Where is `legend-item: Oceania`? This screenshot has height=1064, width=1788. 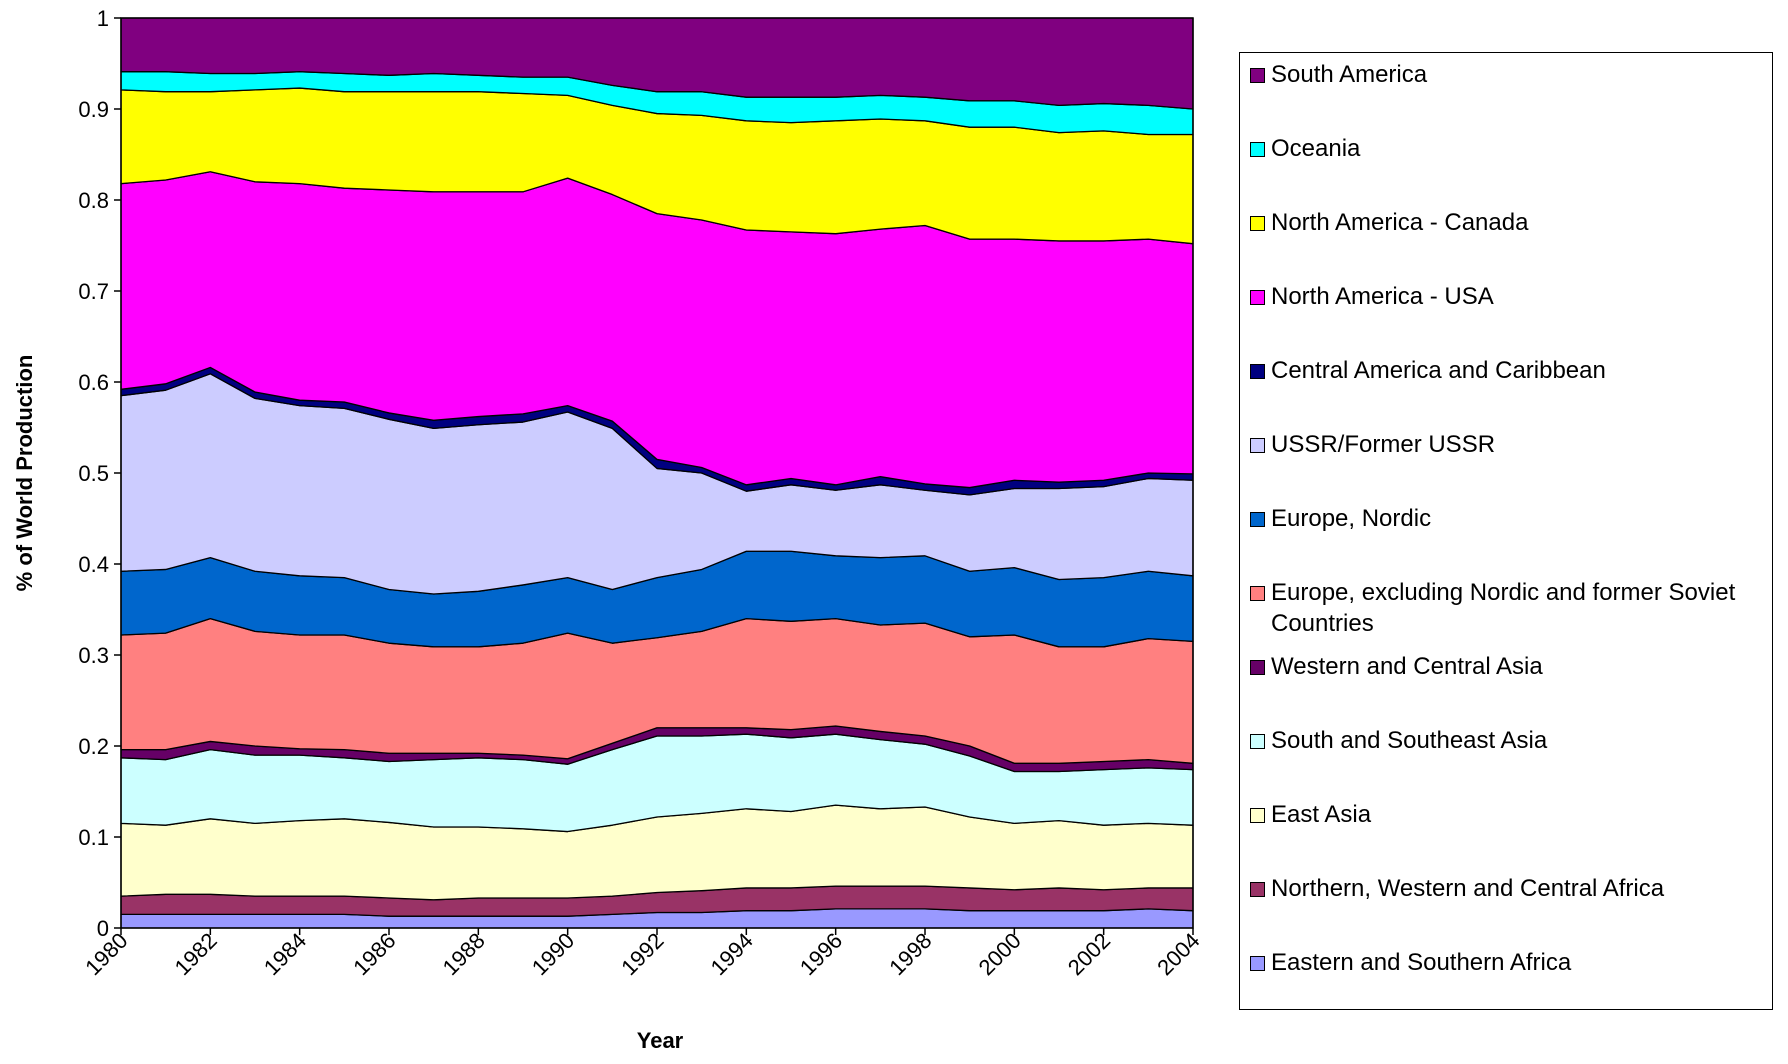 legend-item: Oceania is located at coordinates (1505, 148).